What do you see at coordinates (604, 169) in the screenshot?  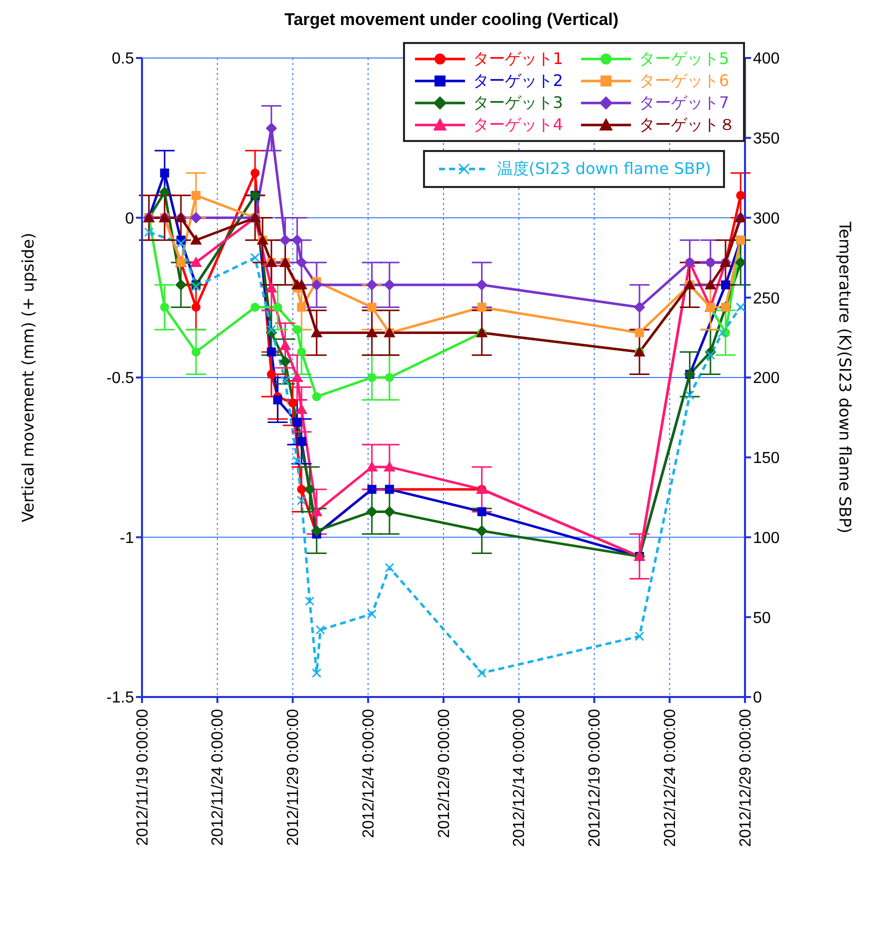 I see `legend-label: 温度(SI23 down flame SBP)` at bounding box center [604, 169].